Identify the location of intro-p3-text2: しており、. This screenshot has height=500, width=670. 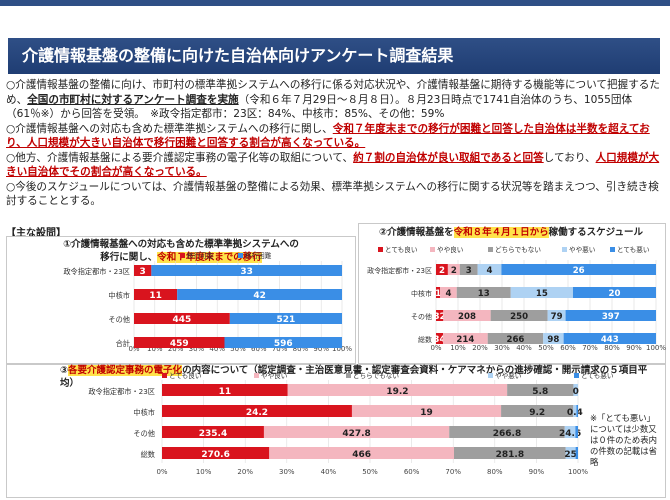
(569, 157).